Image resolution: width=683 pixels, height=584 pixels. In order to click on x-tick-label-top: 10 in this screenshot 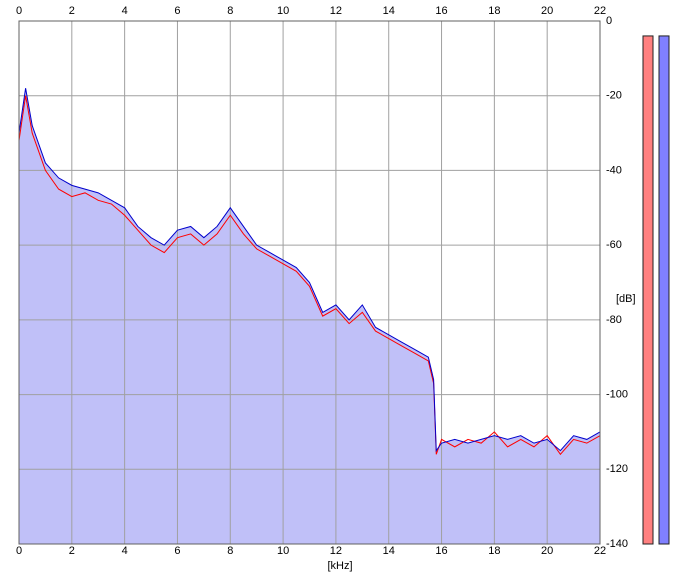, I will do `click(283, 11)`.